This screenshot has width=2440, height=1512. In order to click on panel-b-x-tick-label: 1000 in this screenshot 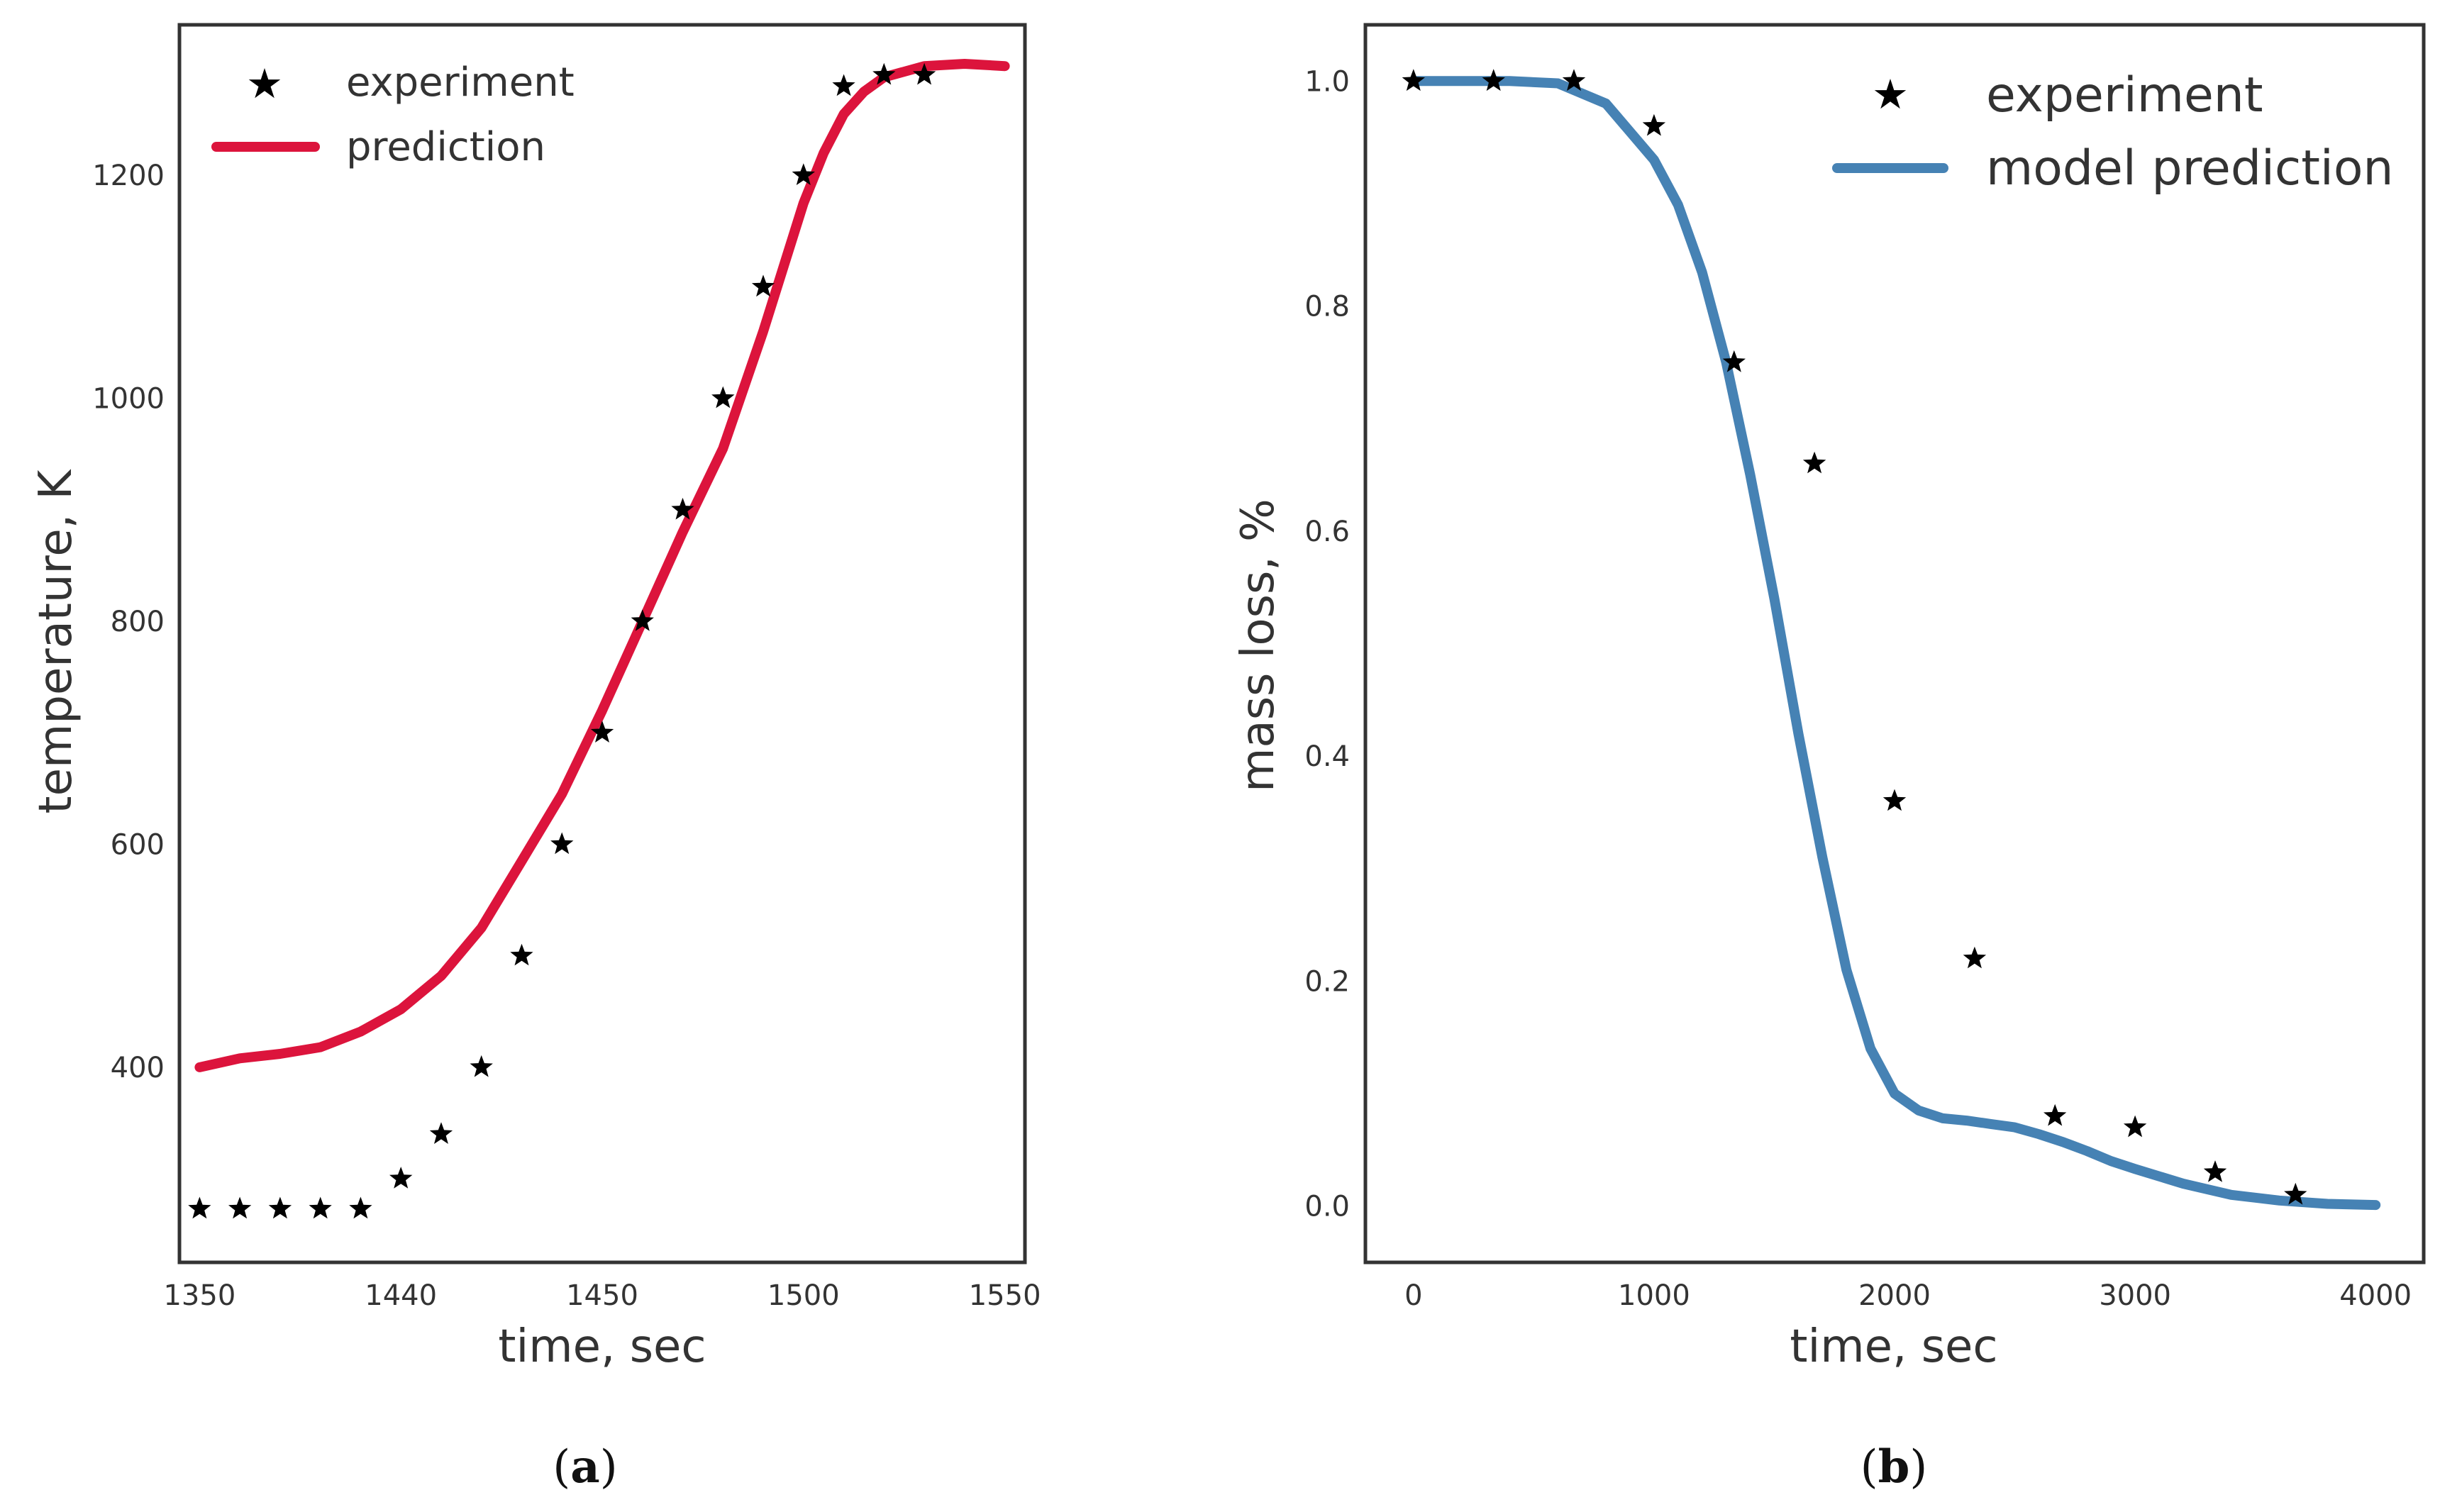, I will do `click(1654, 1295)`.